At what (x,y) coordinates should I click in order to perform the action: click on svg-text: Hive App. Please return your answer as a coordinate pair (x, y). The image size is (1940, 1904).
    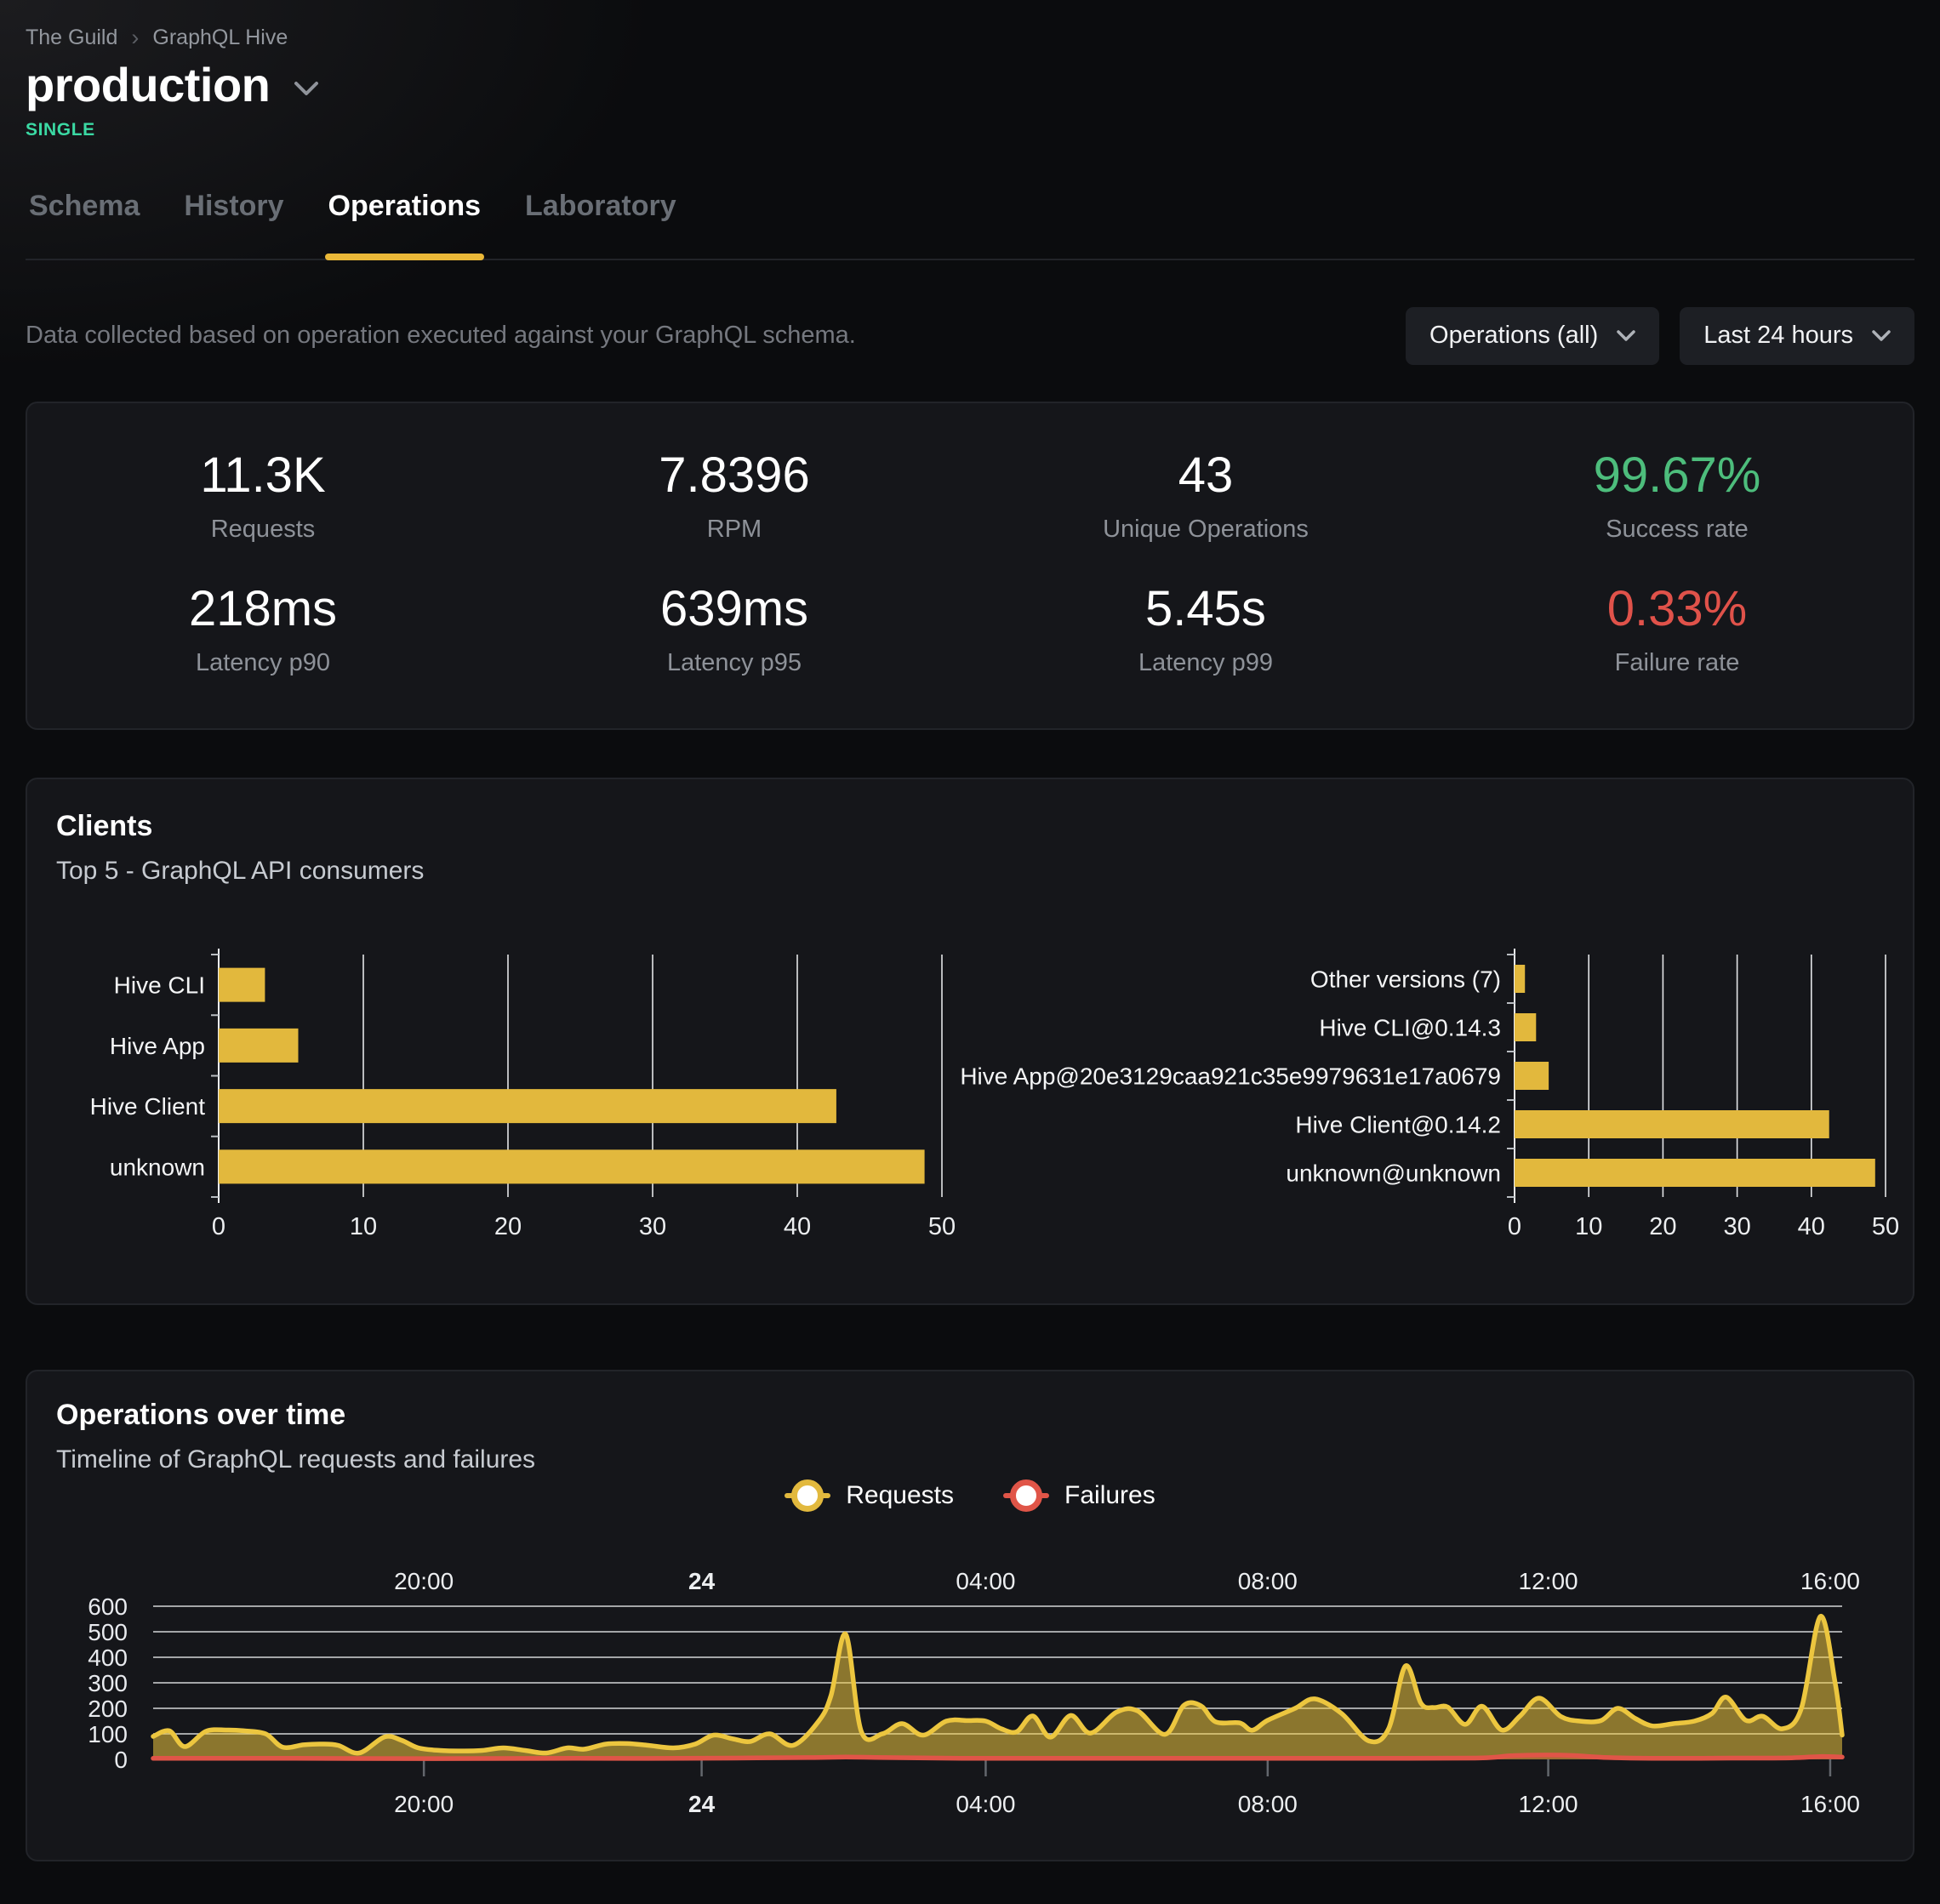
    Looking at the image, I should click on (157, 1045).